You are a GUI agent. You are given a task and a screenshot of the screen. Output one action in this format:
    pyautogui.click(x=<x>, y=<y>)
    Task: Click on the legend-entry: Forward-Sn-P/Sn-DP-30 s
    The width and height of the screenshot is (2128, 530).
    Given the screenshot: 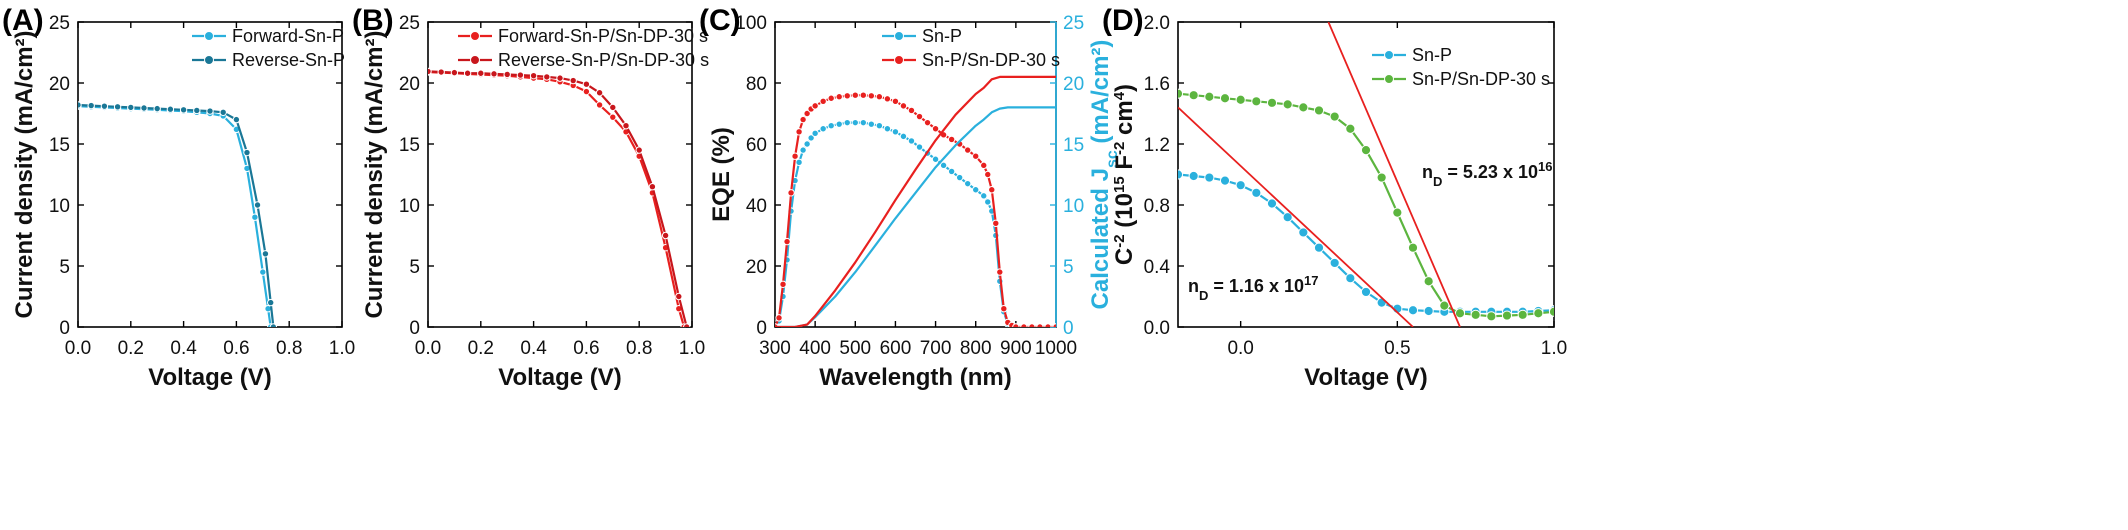 What is the action you would take?
    pyautogui.click(x=603, y=36)
    